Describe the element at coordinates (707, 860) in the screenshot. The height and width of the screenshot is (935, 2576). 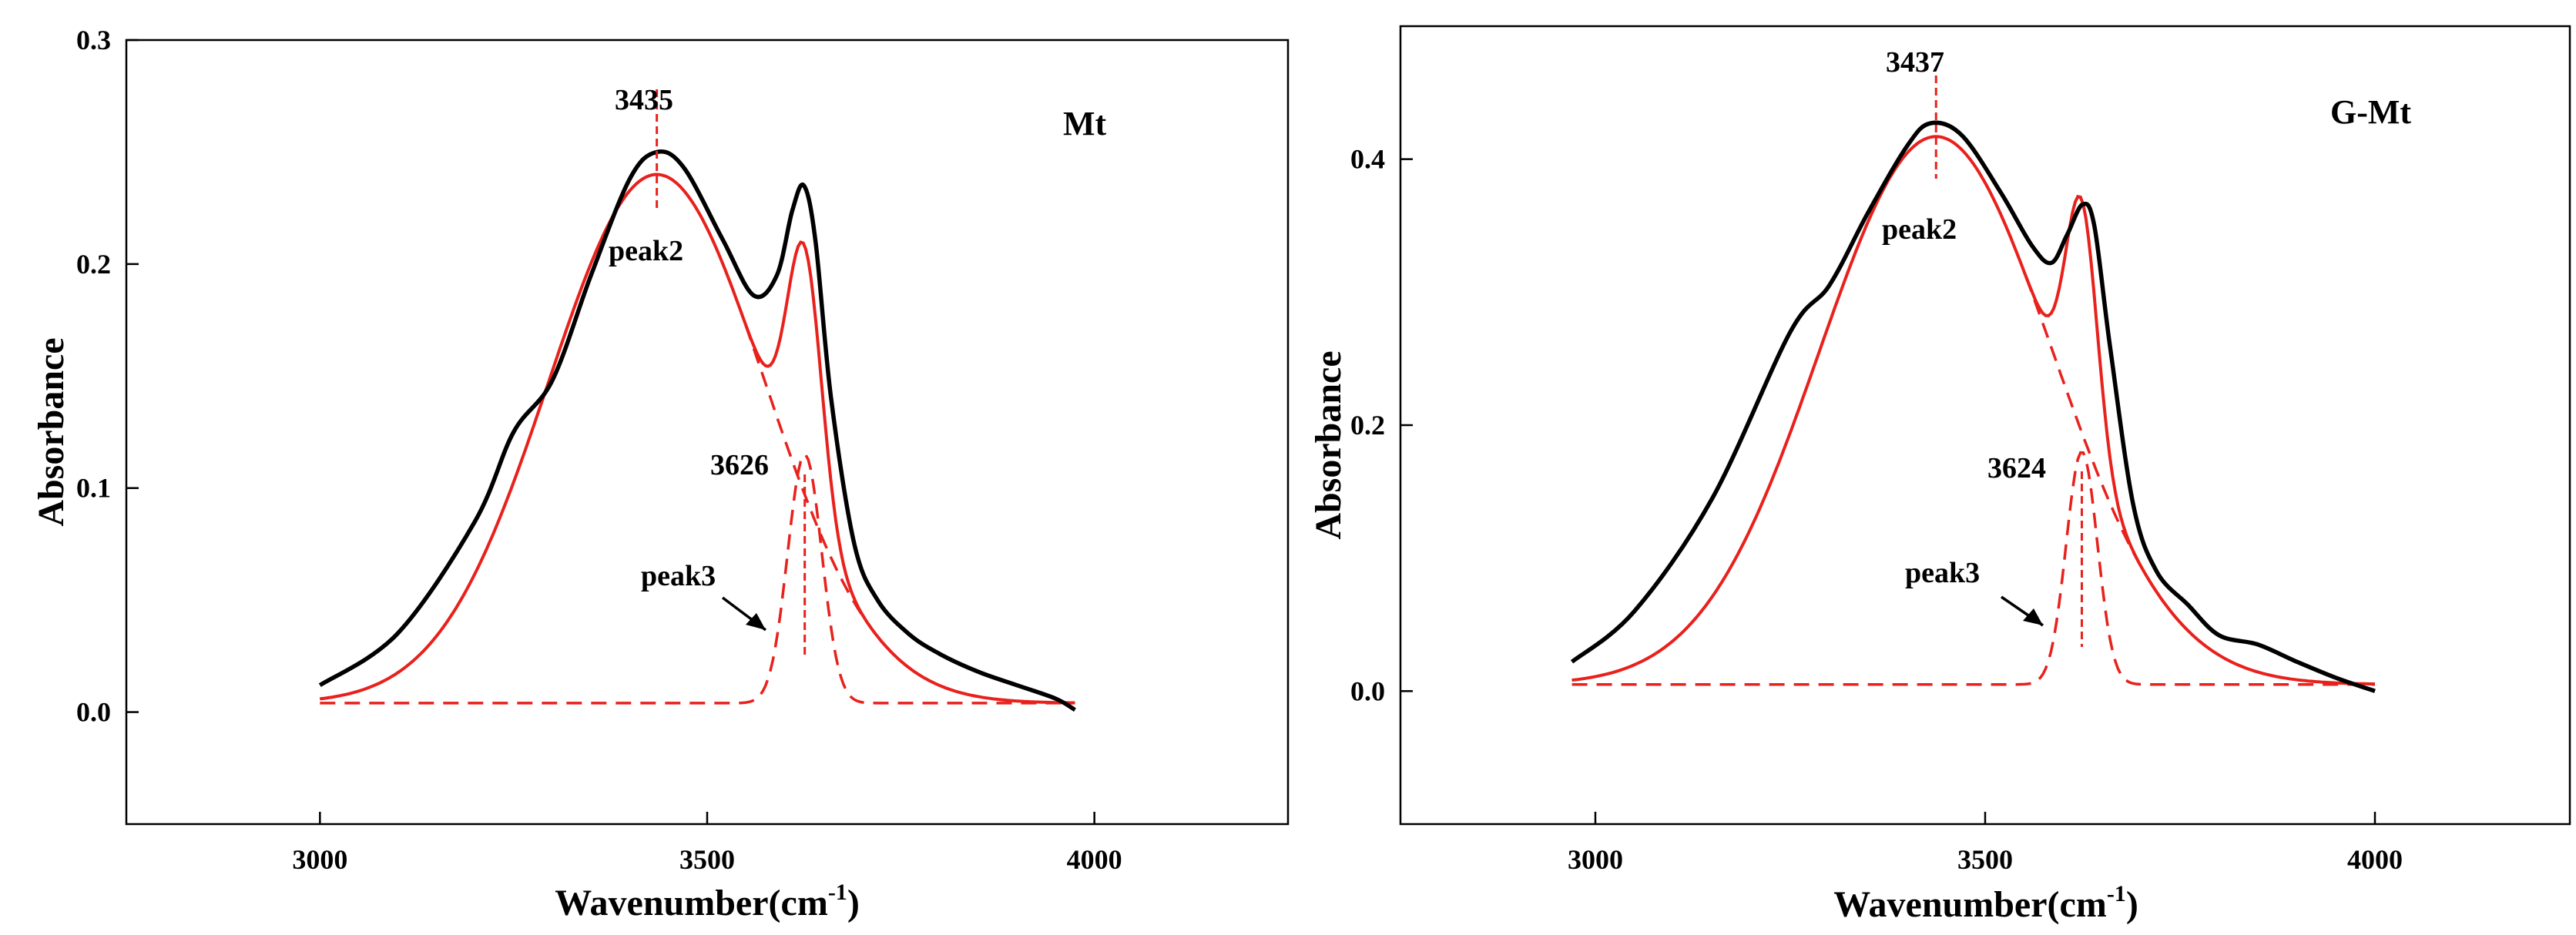
I see `mt-x-tick-label: 3500` at that location.